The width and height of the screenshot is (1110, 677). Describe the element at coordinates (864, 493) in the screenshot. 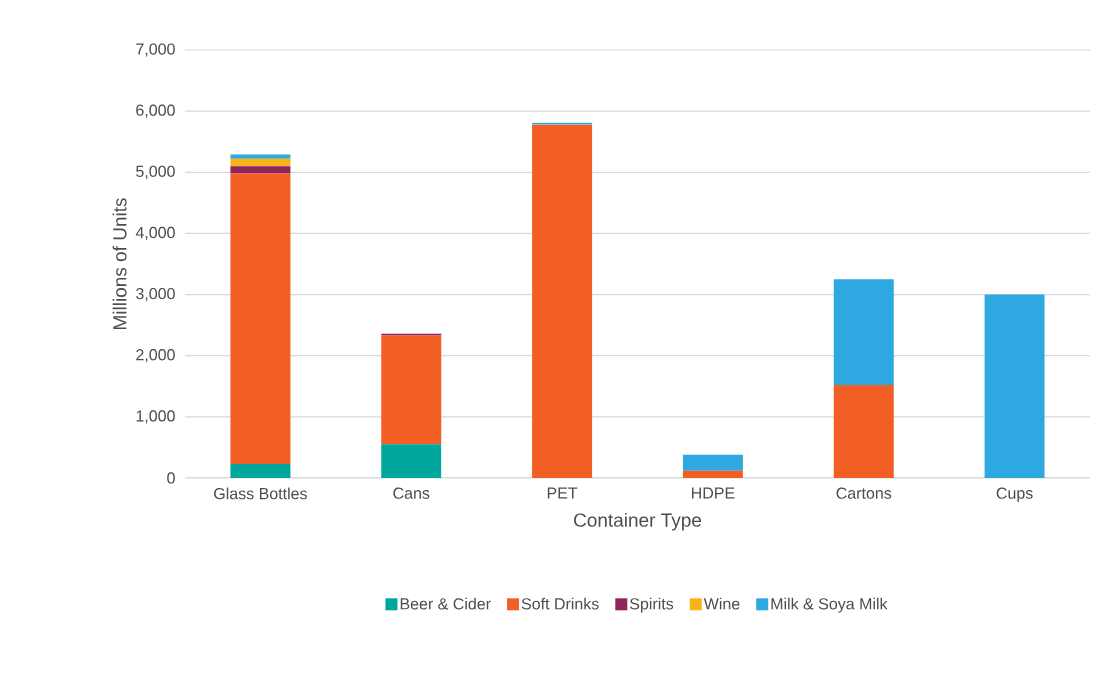

I see `x-tick-label: Cartons` at that location.